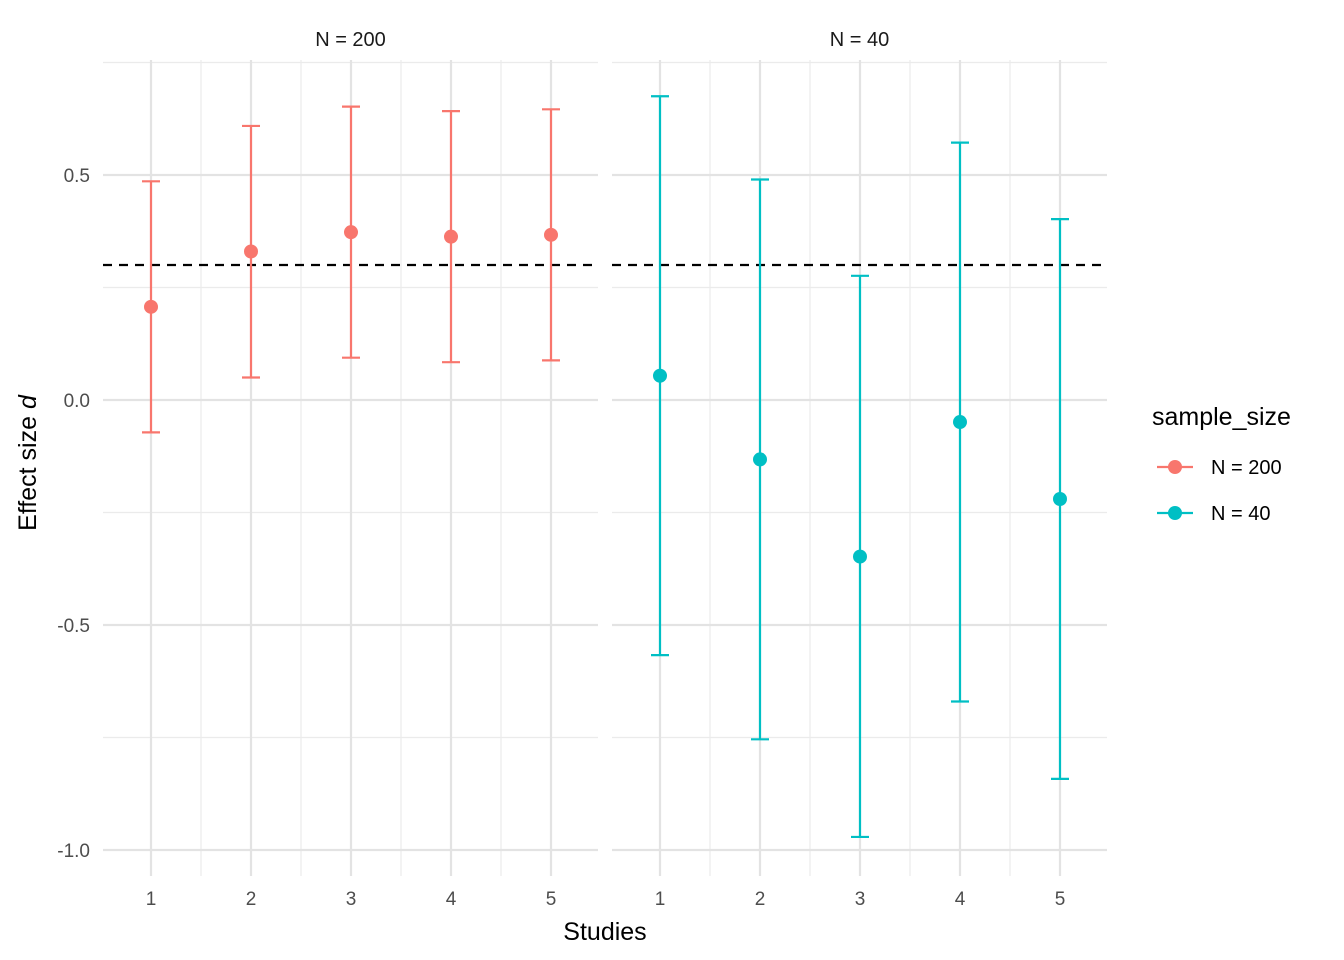  What do you see at coordinates (28, 401) in the screenshot?
I see `y-axis-title-italic: d` at bounding box center [28, 401].